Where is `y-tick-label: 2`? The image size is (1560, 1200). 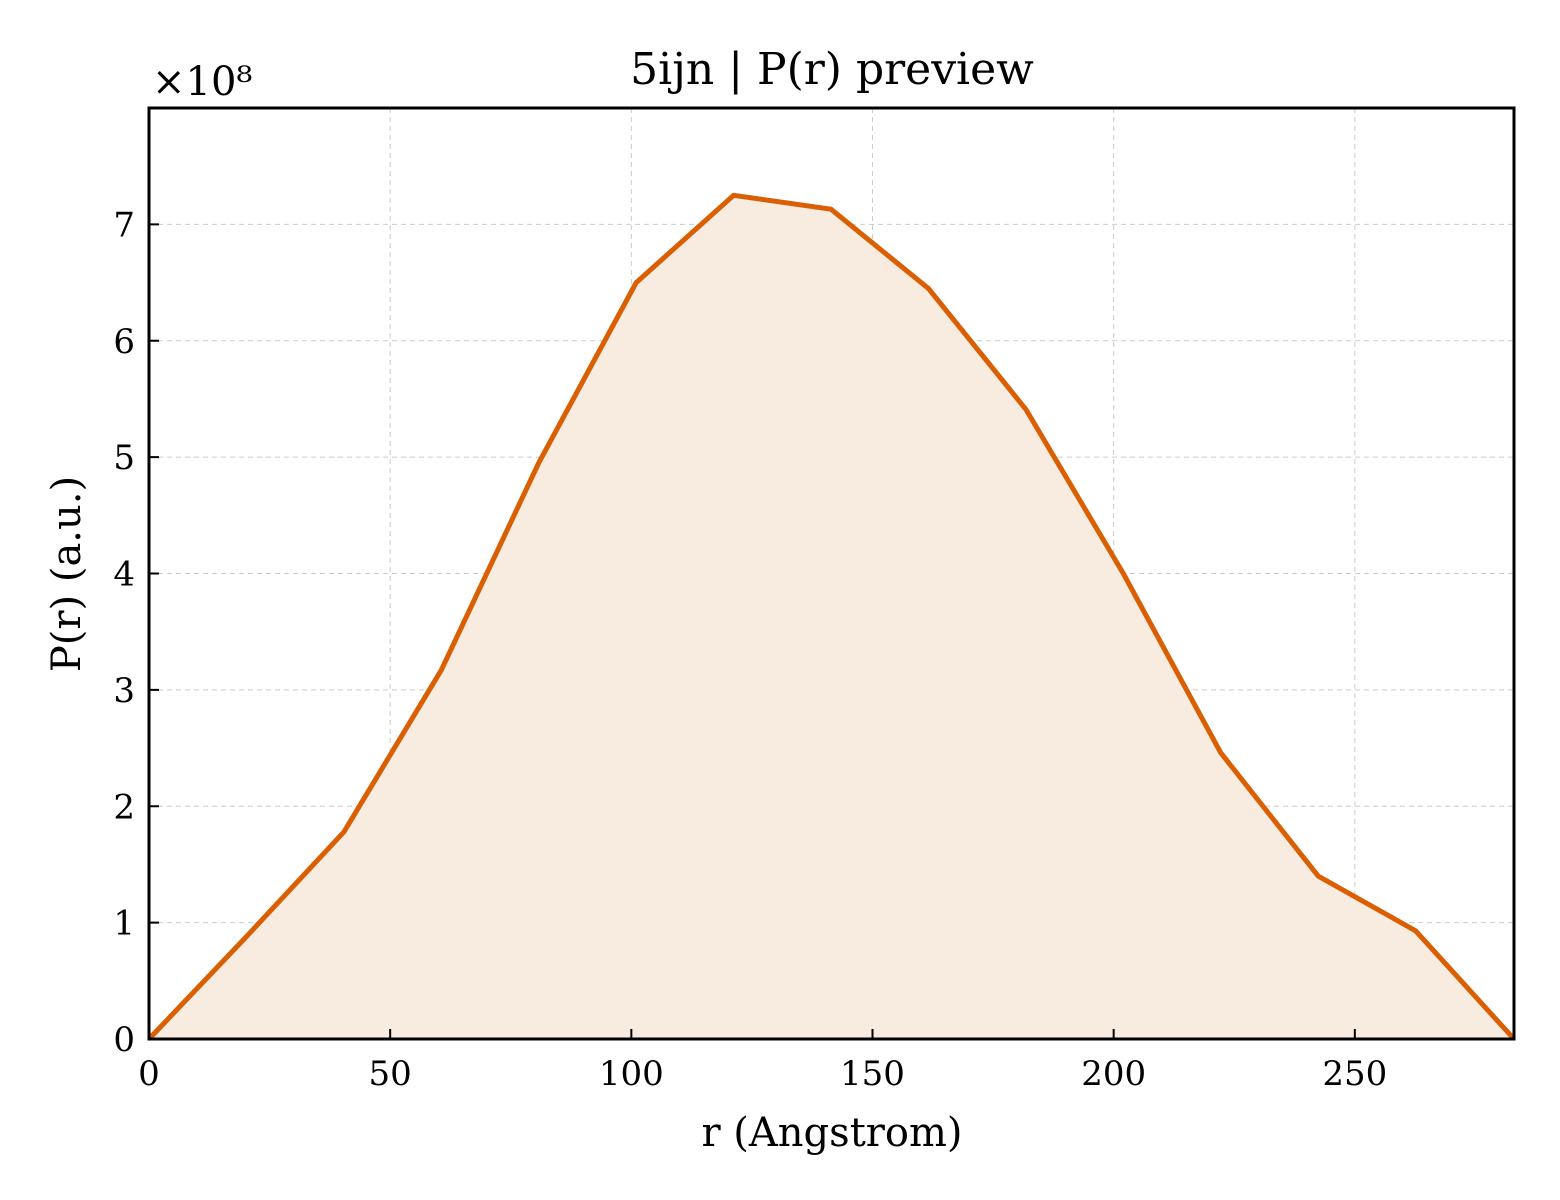 y-tick-label: 2 is located at coordinates (124, 807).